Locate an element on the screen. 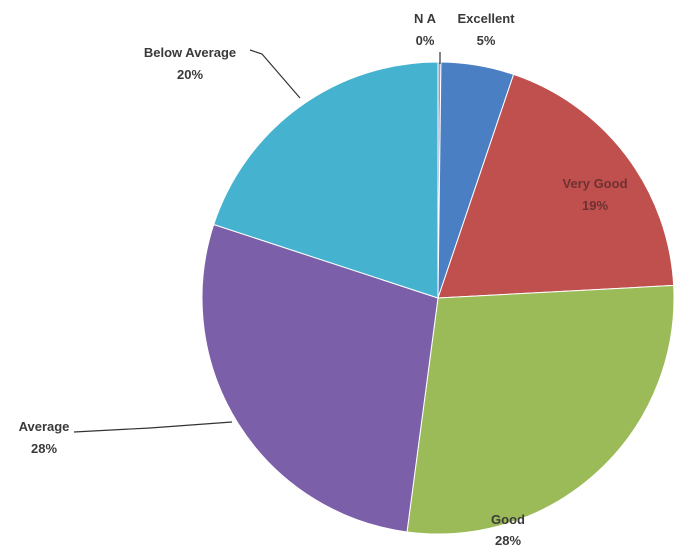  label-very-good-percent: 19% is located at coordinates (595, 205).